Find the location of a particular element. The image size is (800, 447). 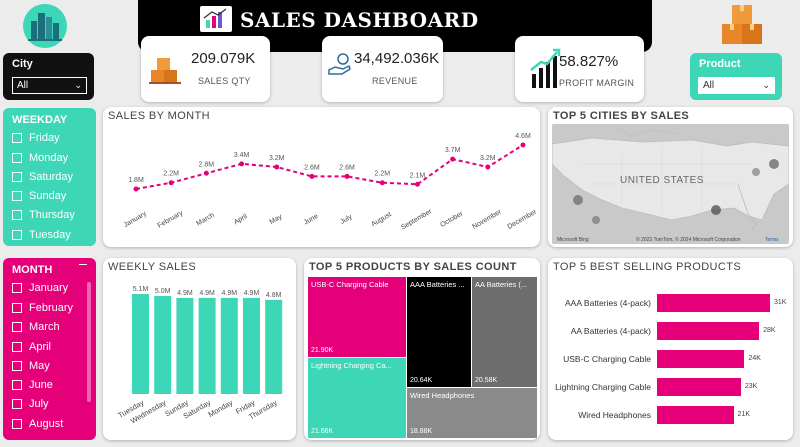

weekday-option: Sunday is located at coordinates (39, 196).